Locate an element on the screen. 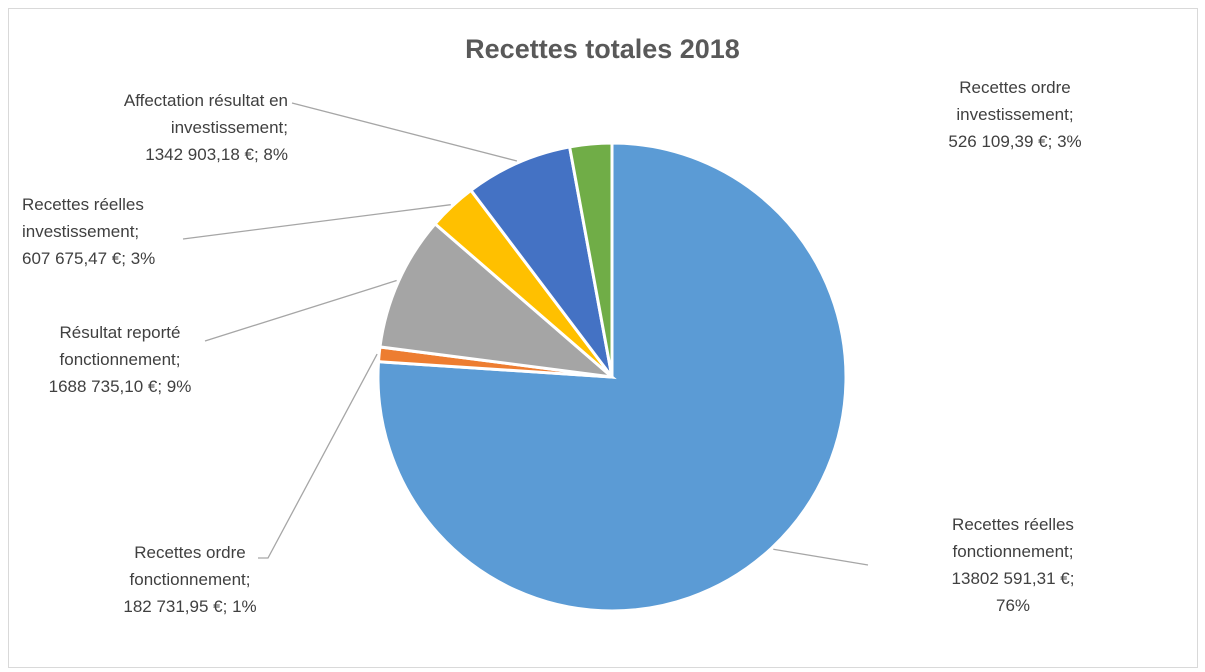 This screenshot has width=1205, height=672. slice-label-line: 526 109,39 €; 3% is located at coordinates (1015, 141).